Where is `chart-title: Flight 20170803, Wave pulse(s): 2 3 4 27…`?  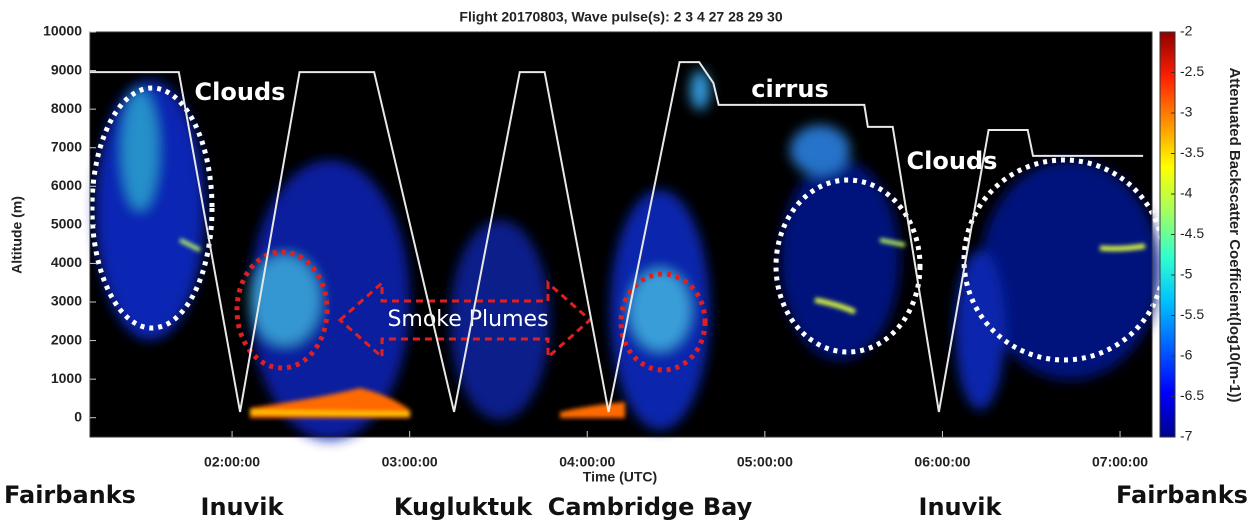 chart-title: Flight 20170803, Wave pulse(s): 2 3 4 27… is located at coordinates (620, 17).